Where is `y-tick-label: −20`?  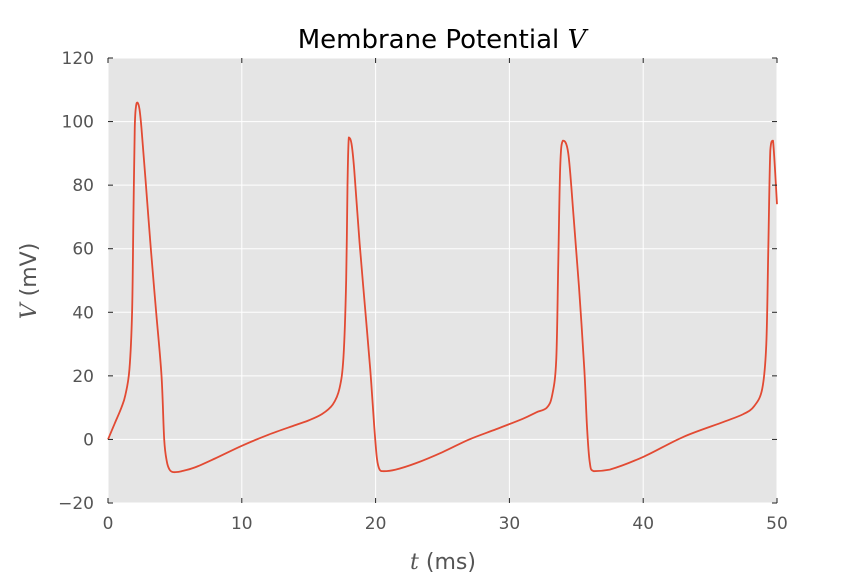
y-tick-label: −20 is located at coordinates (76, 504).